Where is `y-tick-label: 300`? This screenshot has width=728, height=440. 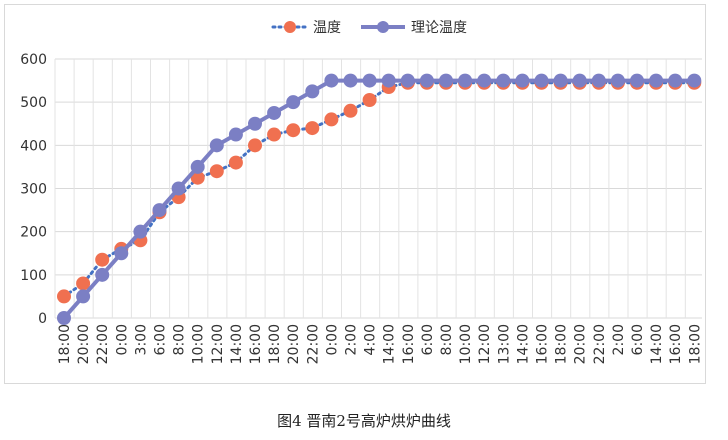
y-tick-label: 300 is located at coordinates (33, 190).